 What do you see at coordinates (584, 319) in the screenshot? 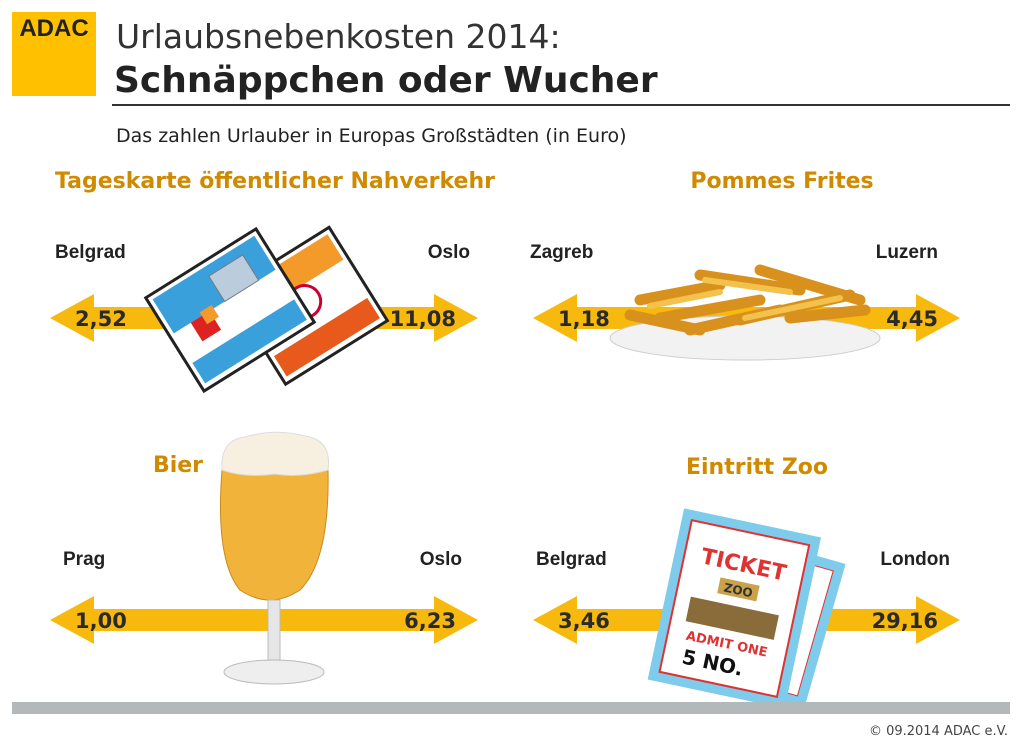
I see `min-value: 1,18` at bounding box center [584, 319].